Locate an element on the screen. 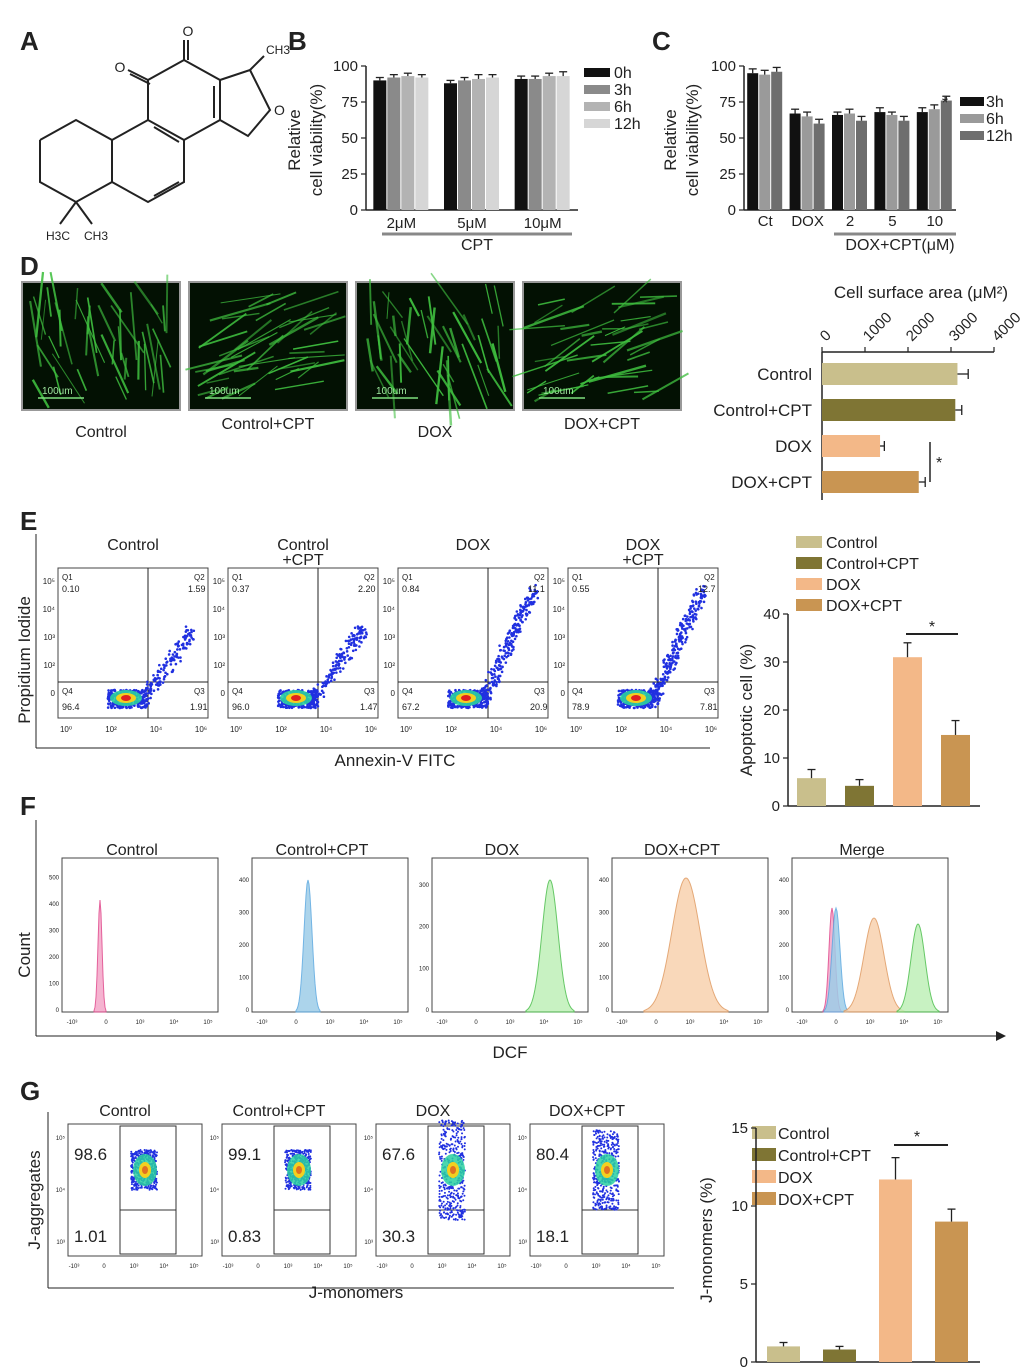 This screenshot has width=1020, height=1371. x-tick-label: 2000 is located at coordinates (921, 327).